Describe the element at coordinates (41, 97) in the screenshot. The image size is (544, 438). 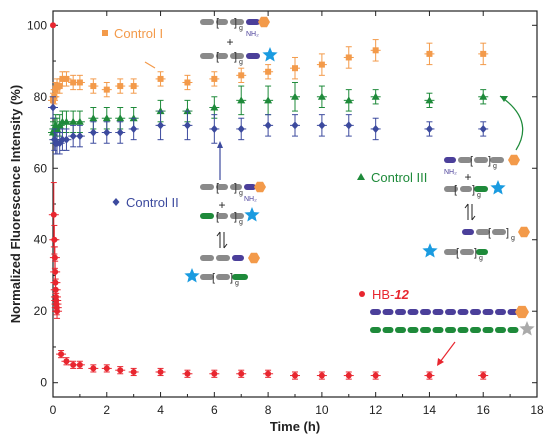
I see `y-tick-label: 80` at that location.